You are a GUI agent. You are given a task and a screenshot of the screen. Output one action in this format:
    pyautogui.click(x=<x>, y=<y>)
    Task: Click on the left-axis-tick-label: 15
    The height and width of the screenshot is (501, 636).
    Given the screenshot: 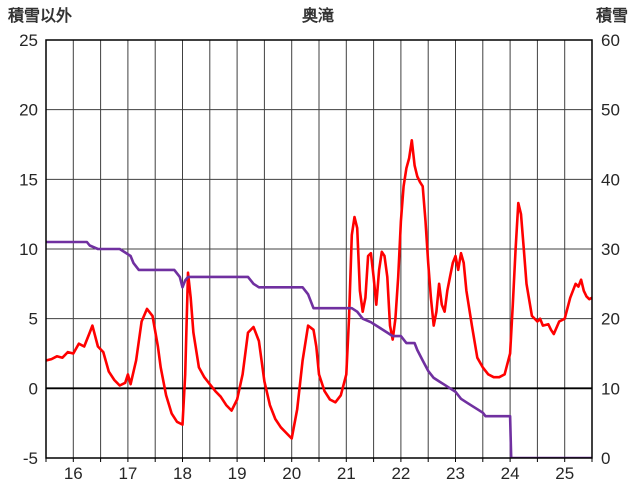 What is the action you would take?
    pyautogui.click(x=28, y=179)
    